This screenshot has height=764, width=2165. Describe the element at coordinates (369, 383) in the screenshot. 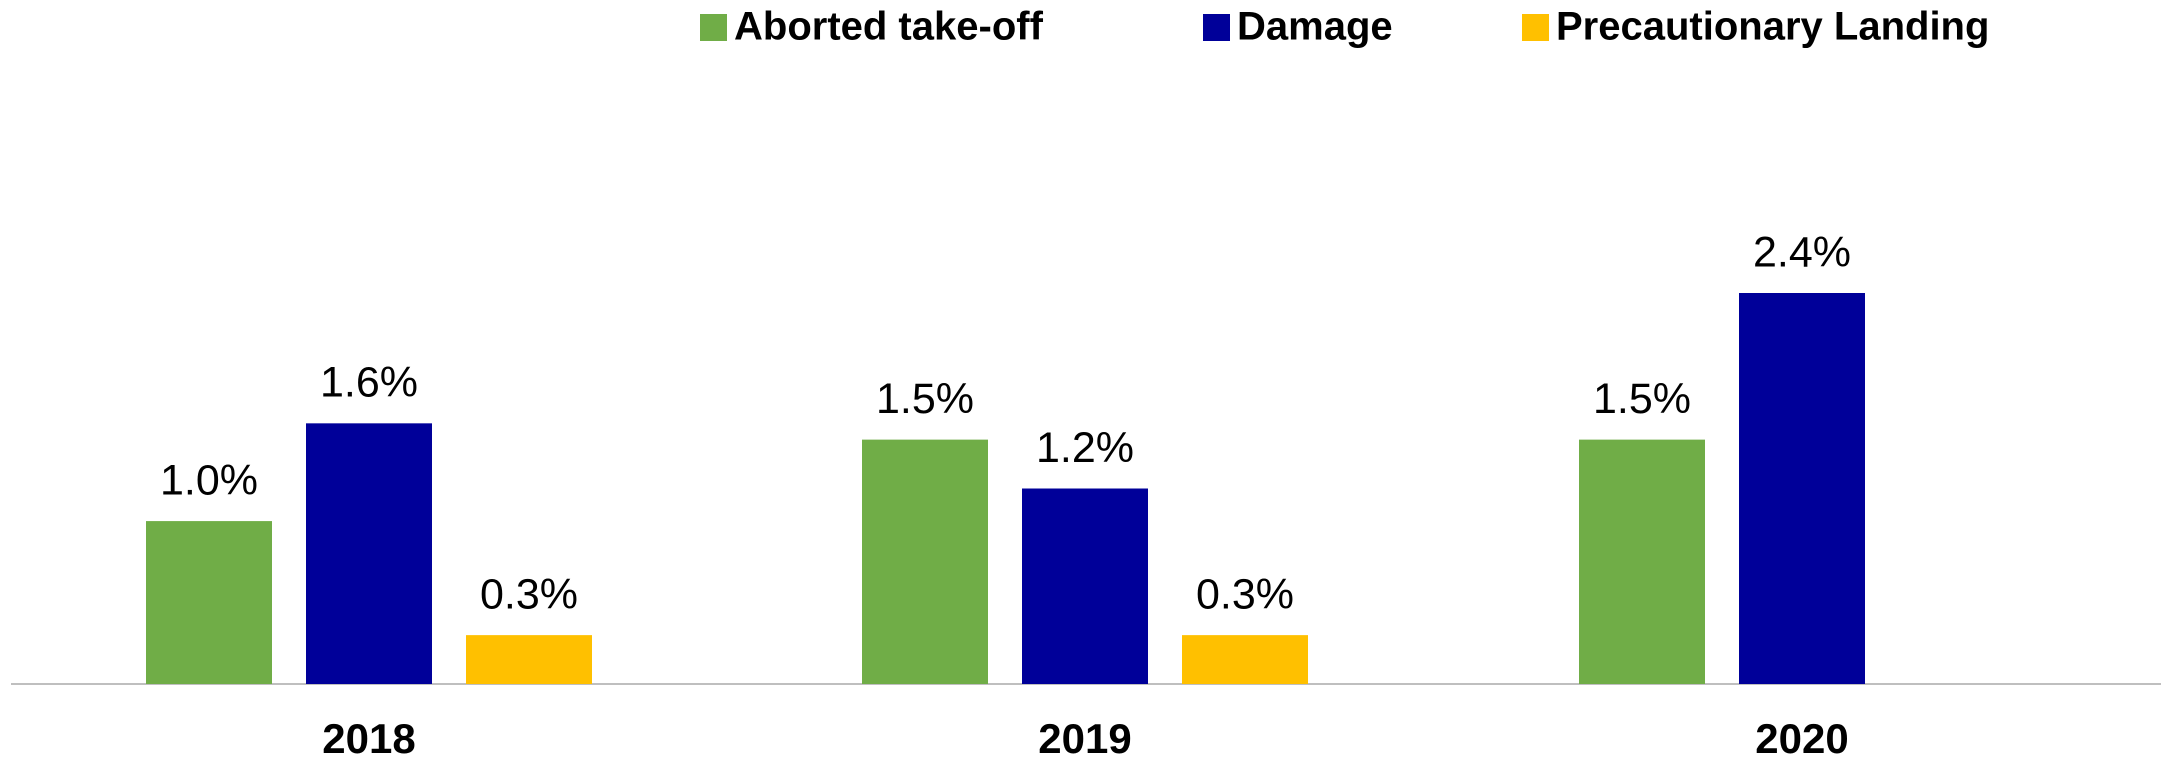

I see `data-label: 1.6%` at that location.